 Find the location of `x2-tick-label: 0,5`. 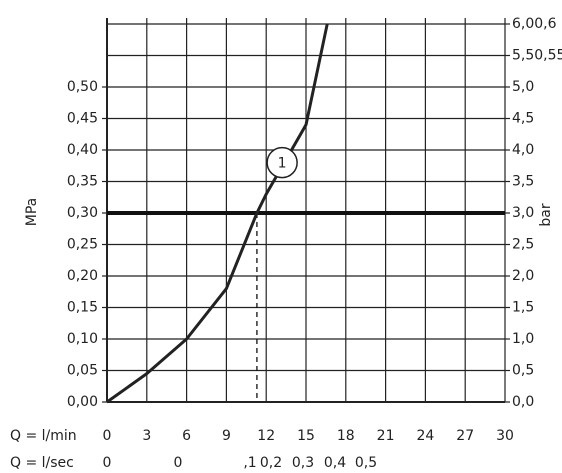

x2-tick-label: 0,5 is located at coordinates (366, 463).